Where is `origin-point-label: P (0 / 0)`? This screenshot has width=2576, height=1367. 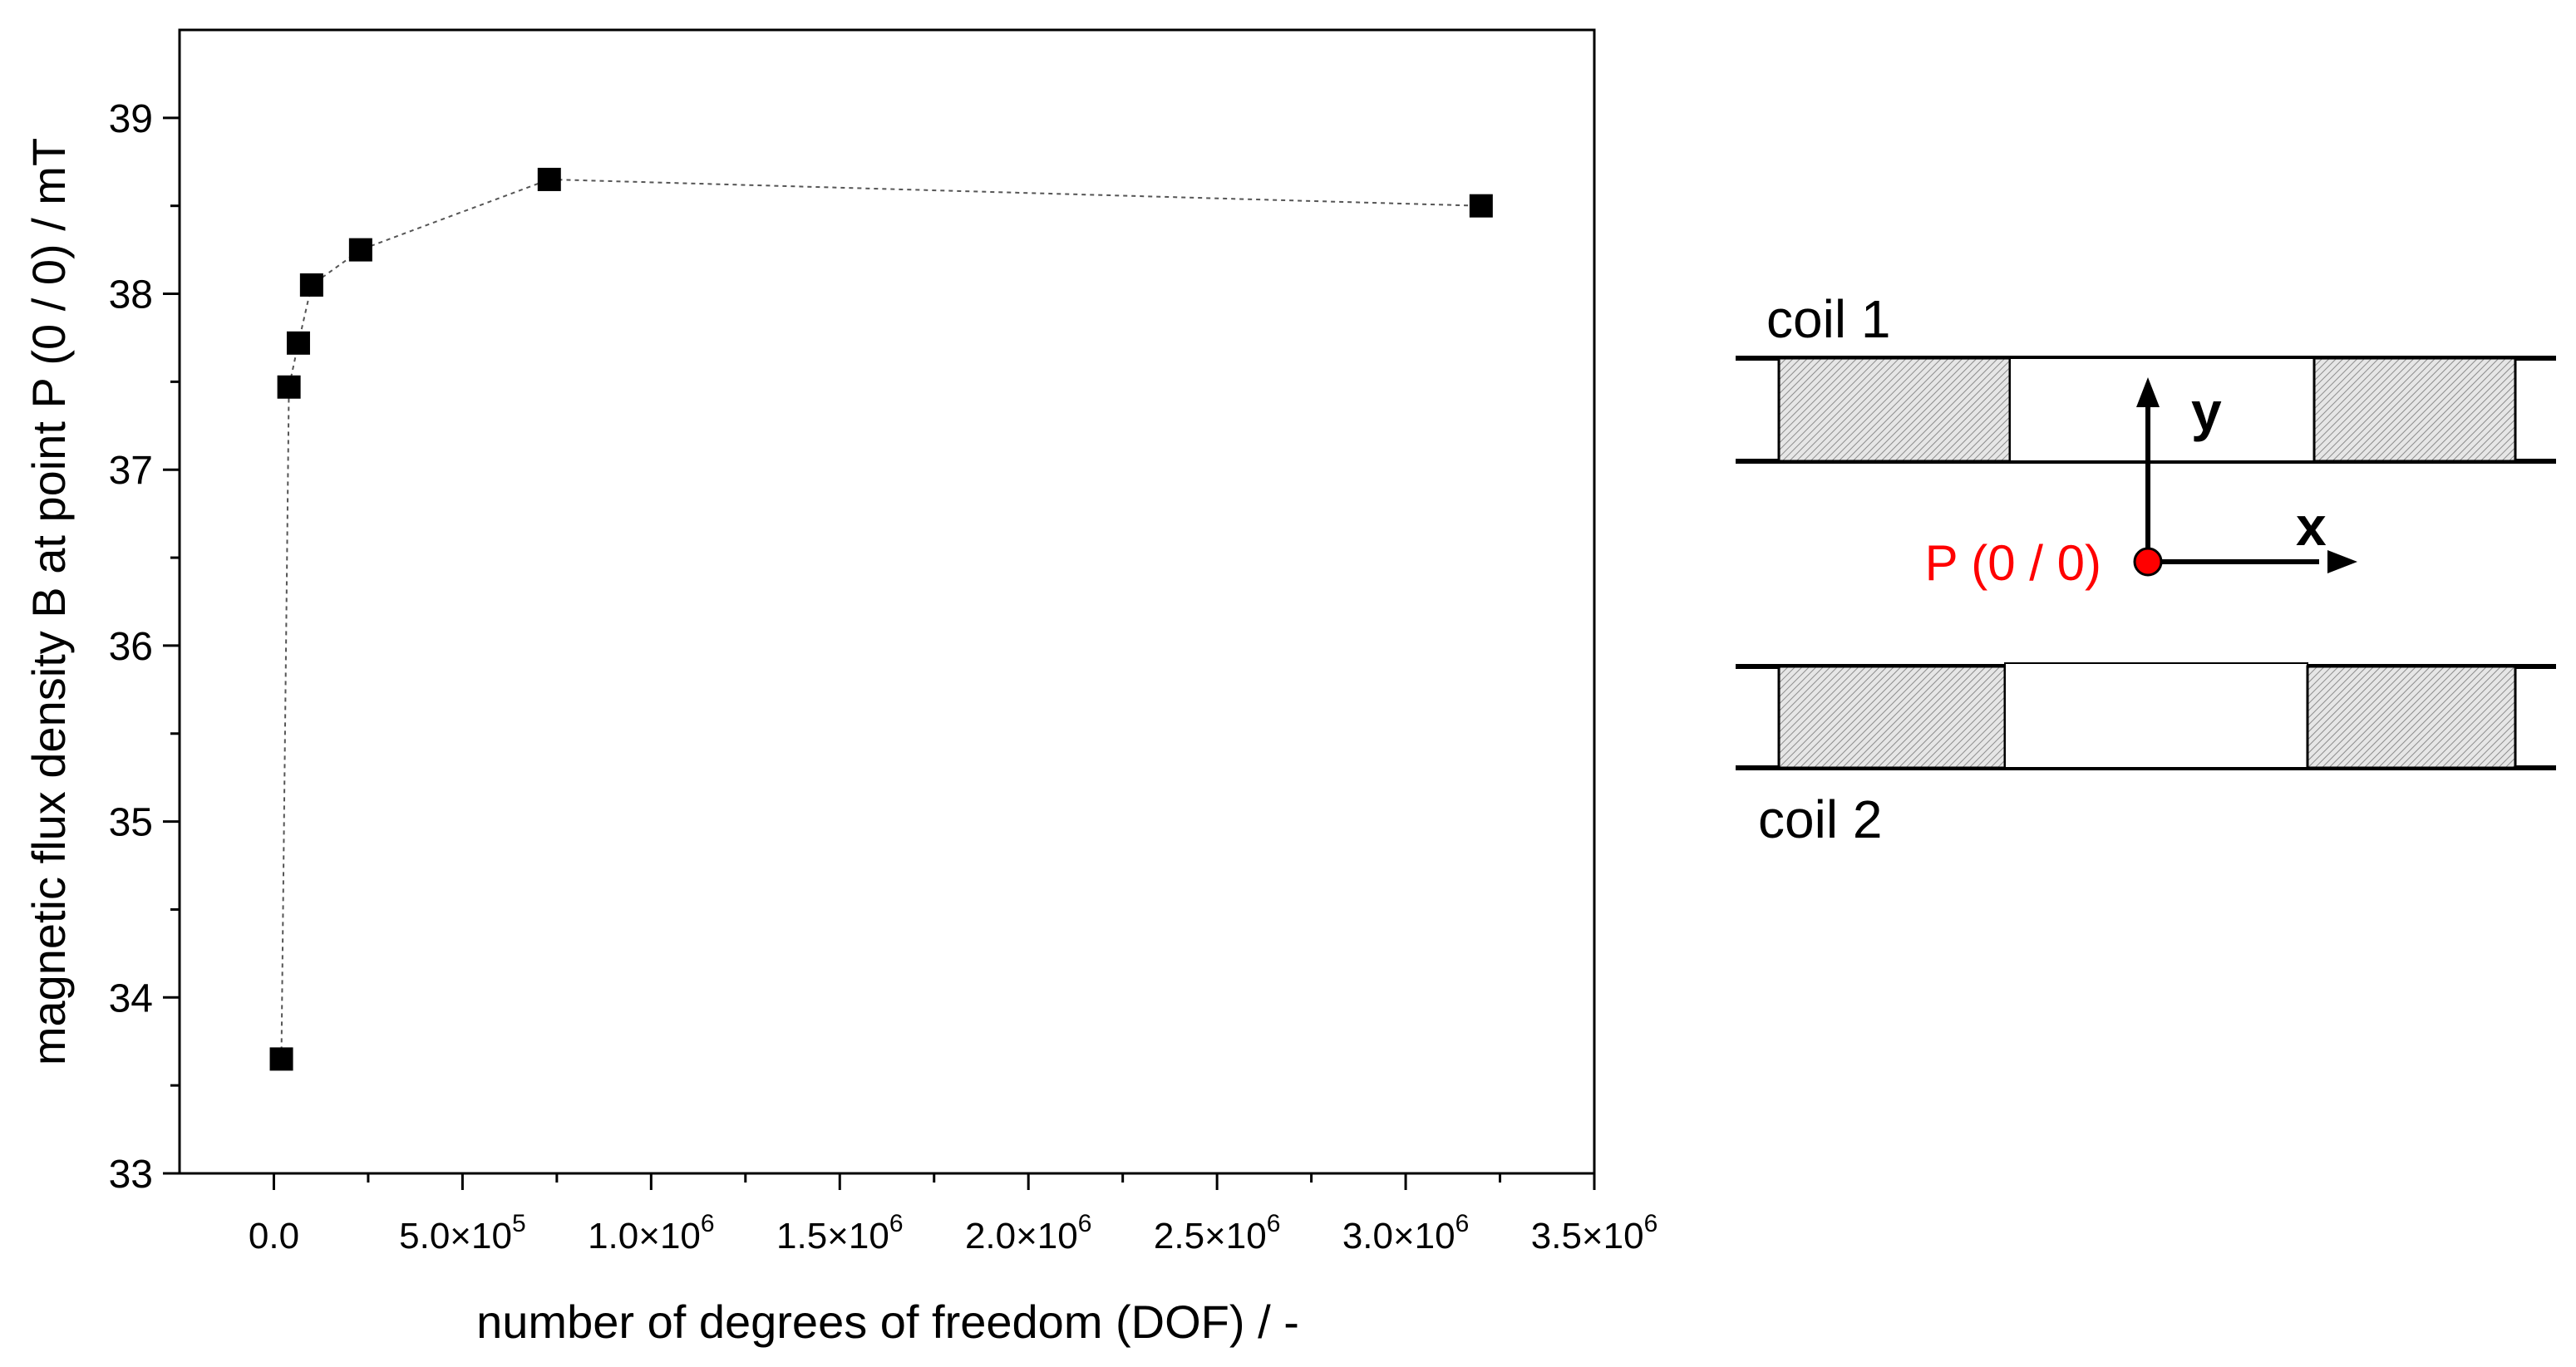
origin-point-label: P (0 / 0) is located at coordinates (2013, 563).